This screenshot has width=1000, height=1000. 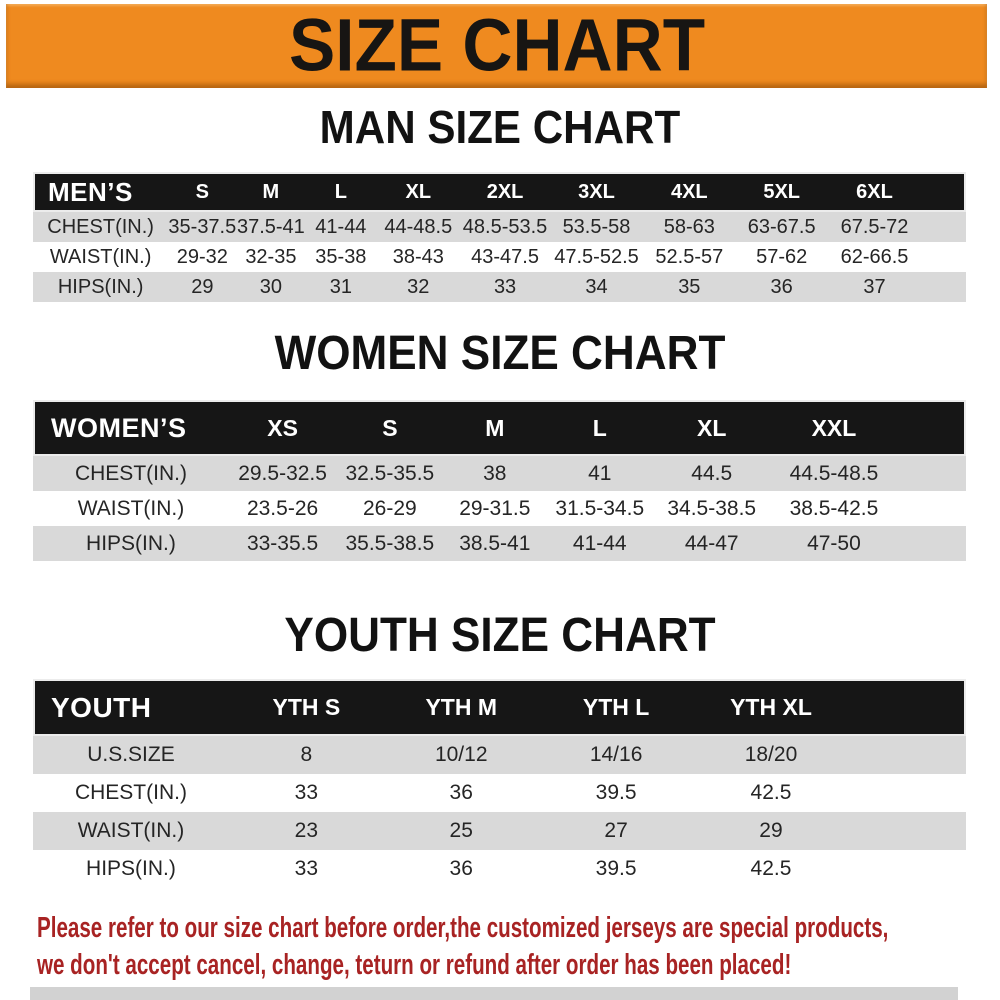 What do you see at coordinates (390, 543) in the screenshot?
I see `size-value: 35.5-38.5` at bounding box center [390, 543].